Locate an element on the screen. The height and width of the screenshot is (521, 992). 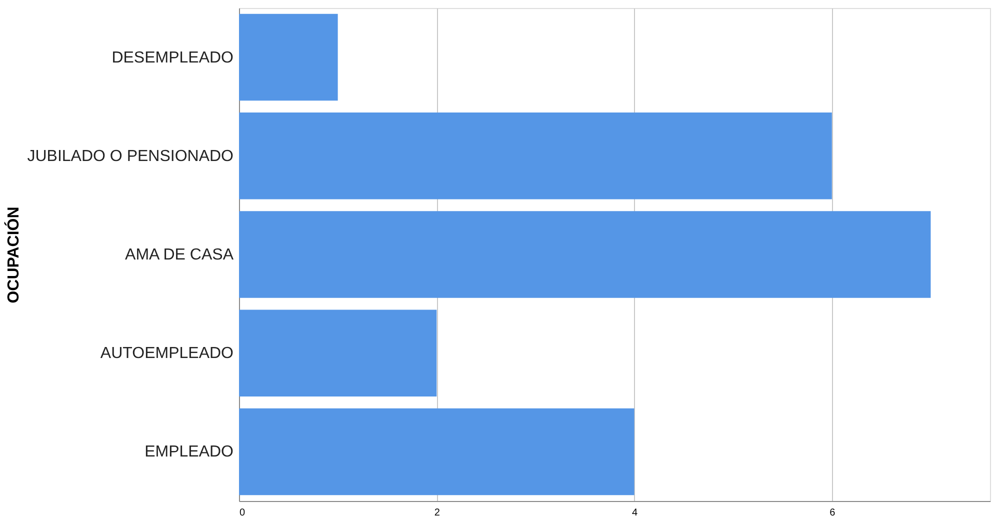
y-tick-label: DESEMPLEADO is located at coordinates (173, 57).